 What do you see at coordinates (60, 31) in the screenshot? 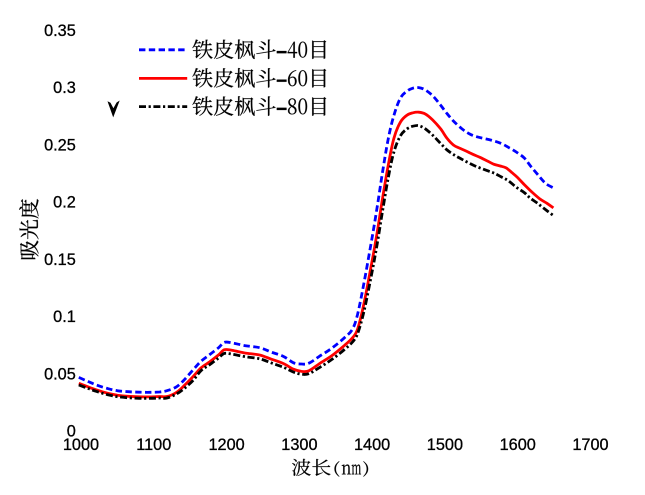
I see `svg-text: 0.35` at bounding box center [60, 31].